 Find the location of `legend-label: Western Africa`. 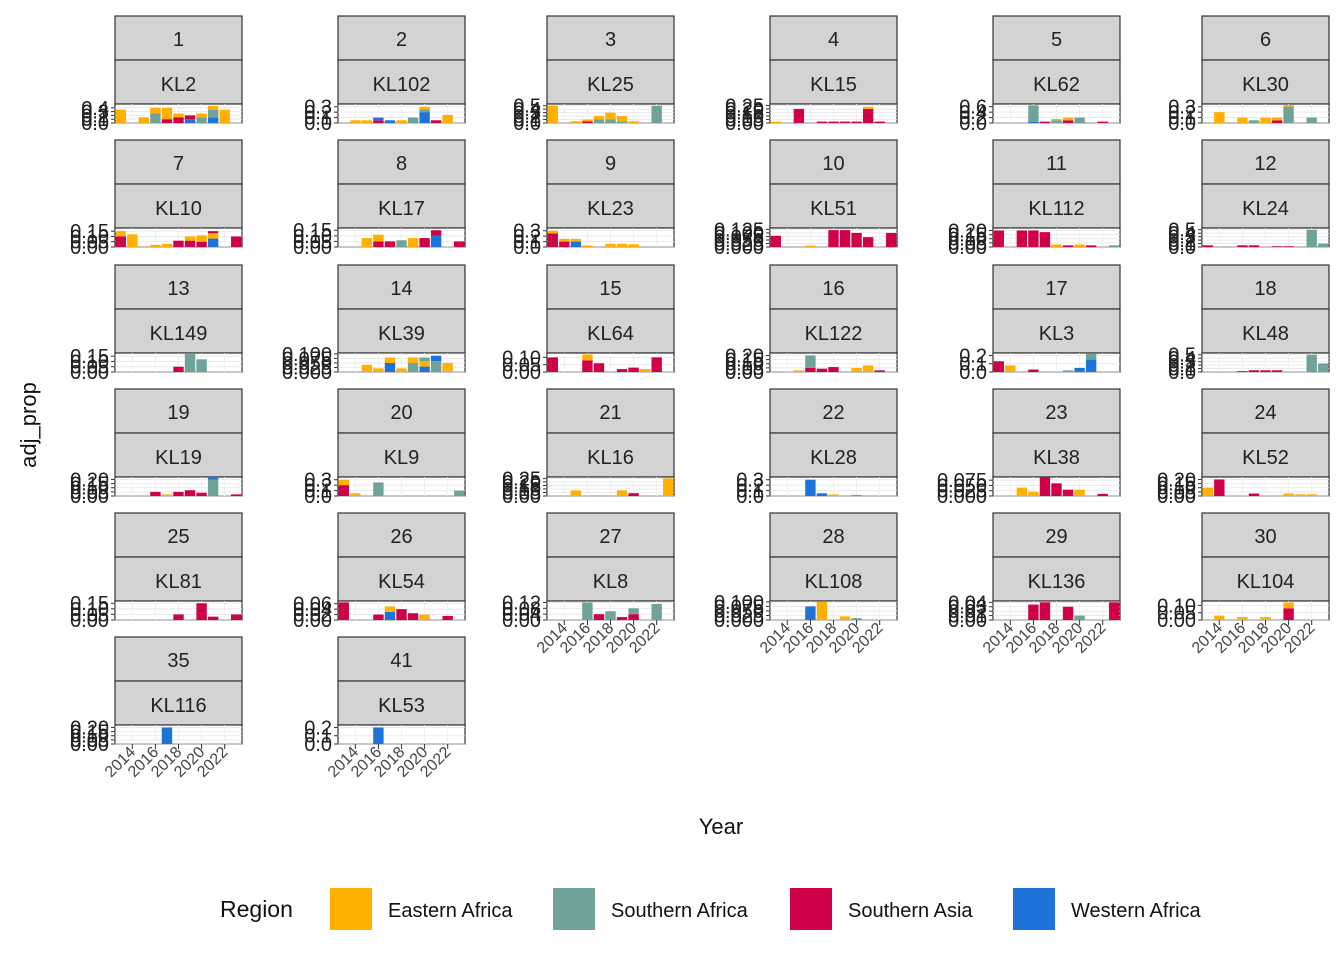

legend-label: Western Africa is located at coordinates (1136, 911).